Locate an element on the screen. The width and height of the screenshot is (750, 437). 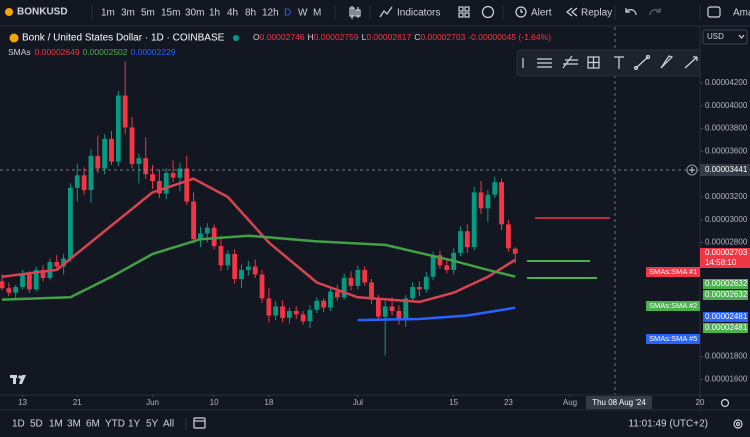
indicators-icon is located at coordinates (386, 12).